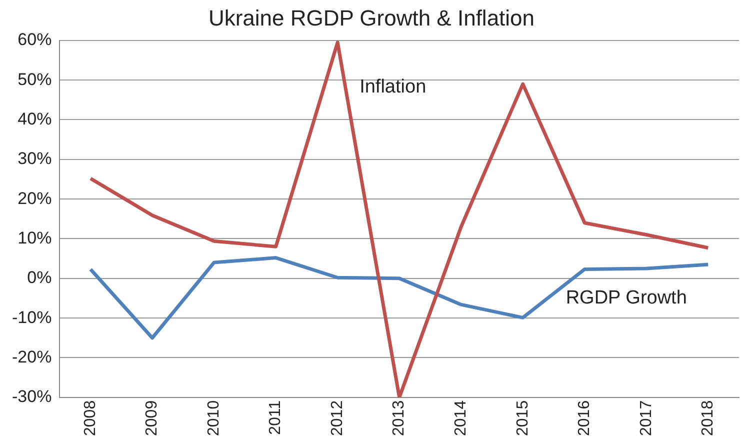  What do you see at coordinates (393, 87) in the screenshot?
I see `series-label: Inflation` at bounding box center [393, 87].